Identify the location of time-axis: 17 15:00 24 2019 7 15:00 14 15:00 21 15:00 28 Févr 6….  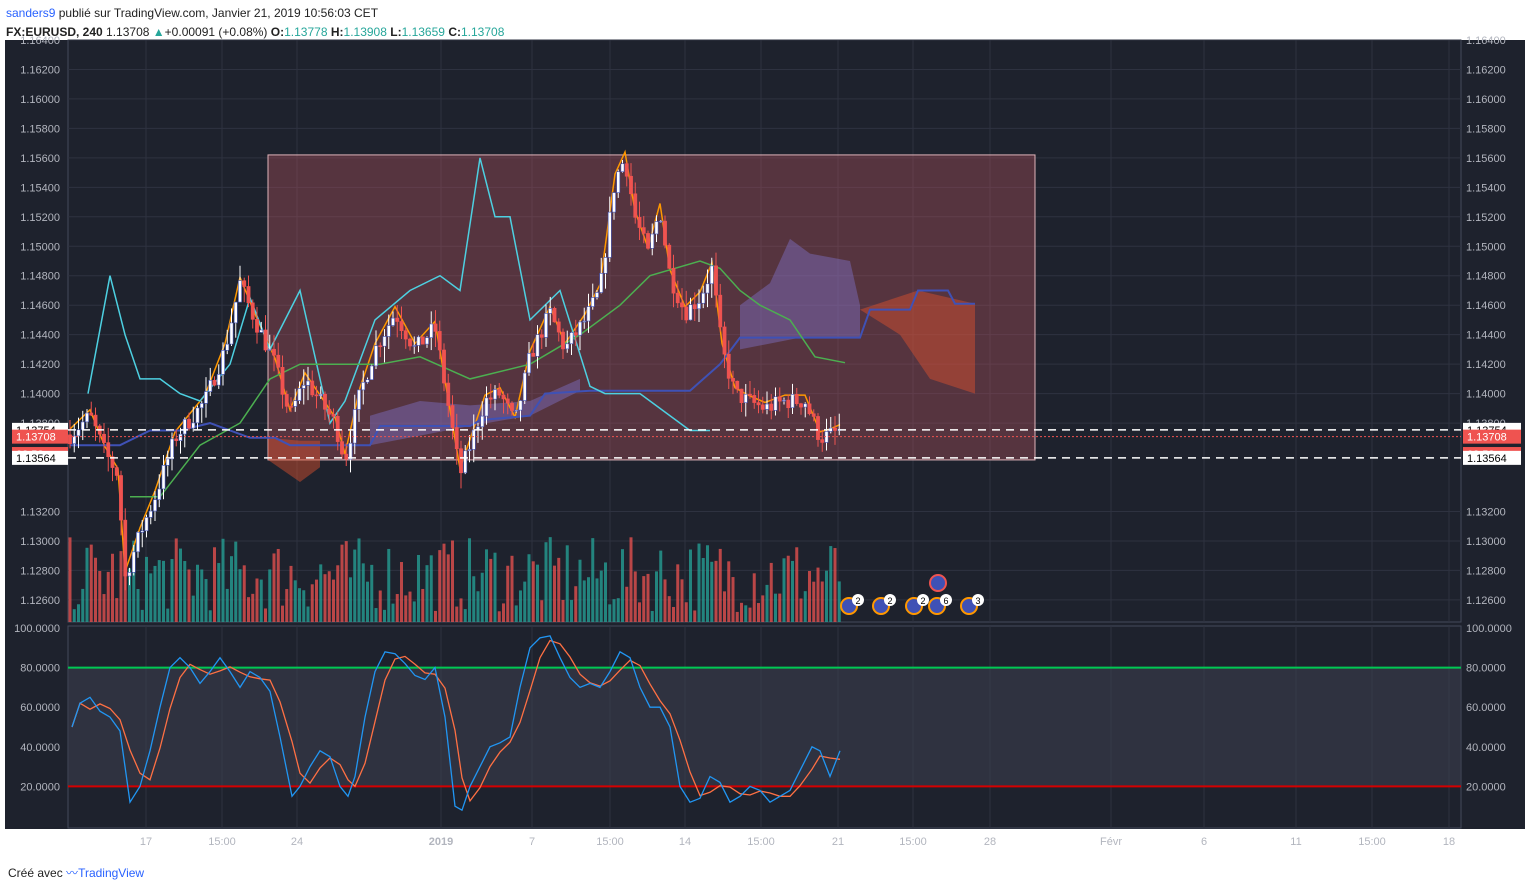
(797, 842).